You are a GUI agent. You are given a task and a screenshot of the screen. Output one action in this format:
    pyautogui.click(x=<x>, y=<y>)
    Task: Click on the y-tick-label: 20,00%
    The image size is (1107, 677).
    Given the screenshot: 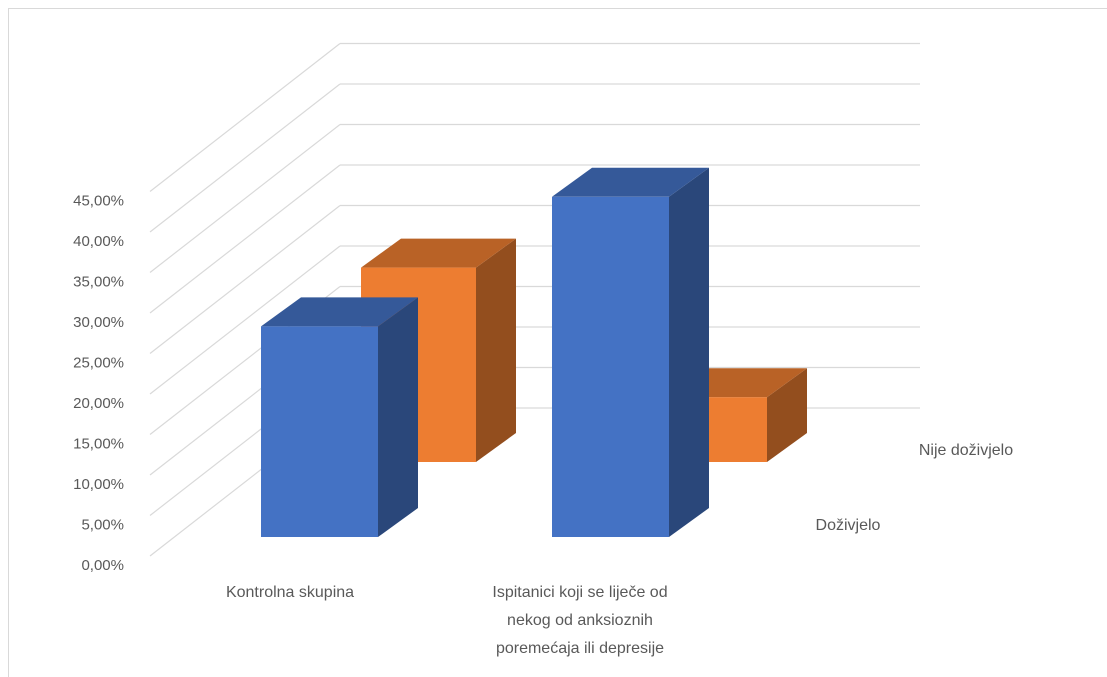 What is the action you would take?
    pyautogui.click(x=98, y=403)
    